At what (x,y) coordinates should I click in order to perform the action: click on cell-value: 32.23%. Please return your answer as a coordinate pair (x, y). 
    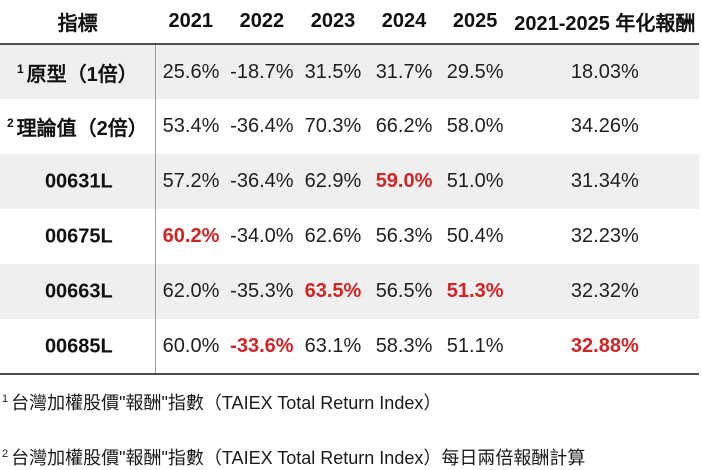
    Looking at the image, I should click on (604, 236).